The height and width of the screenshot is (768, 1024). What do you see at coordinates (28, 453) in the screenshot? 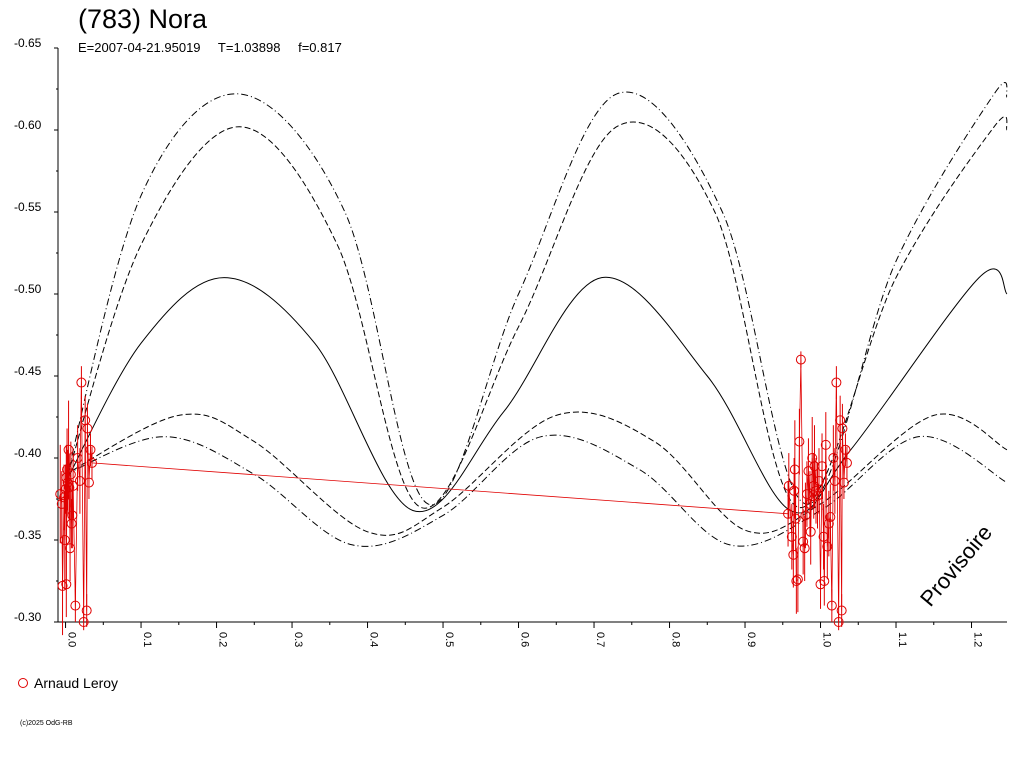
I see `y-tick-label: -0.40` at bounding box center [28, 453].